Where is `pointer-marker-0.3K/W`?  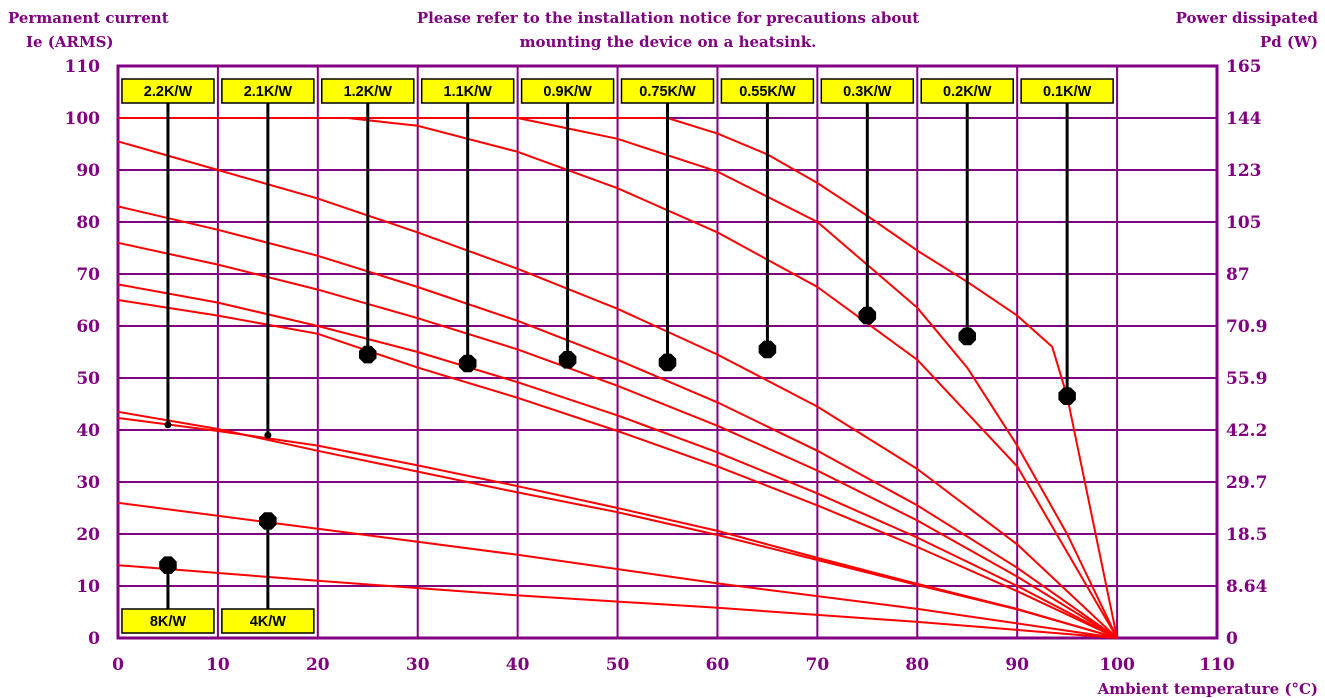
pointer-marker-0.3K/W is located at coordinates (867, 315).